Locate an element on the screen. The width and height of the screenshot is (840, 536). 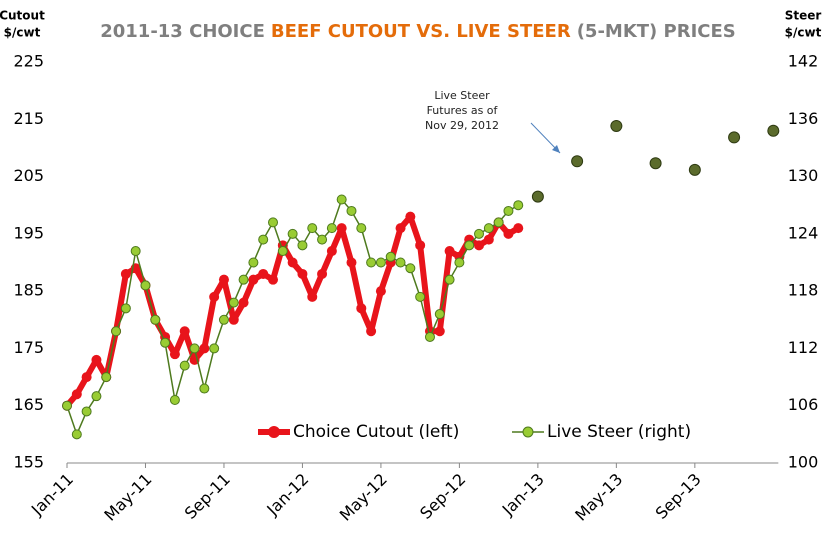
x-tick-label: Jan-11 is located at coordinates (52, 495).